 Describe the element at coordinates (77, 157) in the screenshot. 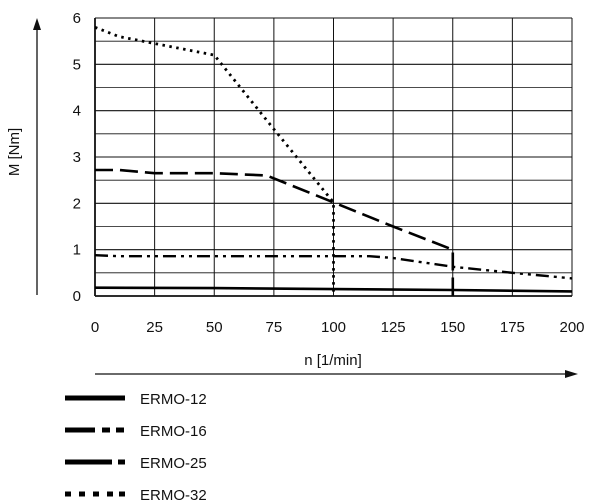

I see `y-tick-label: 3` at that location.